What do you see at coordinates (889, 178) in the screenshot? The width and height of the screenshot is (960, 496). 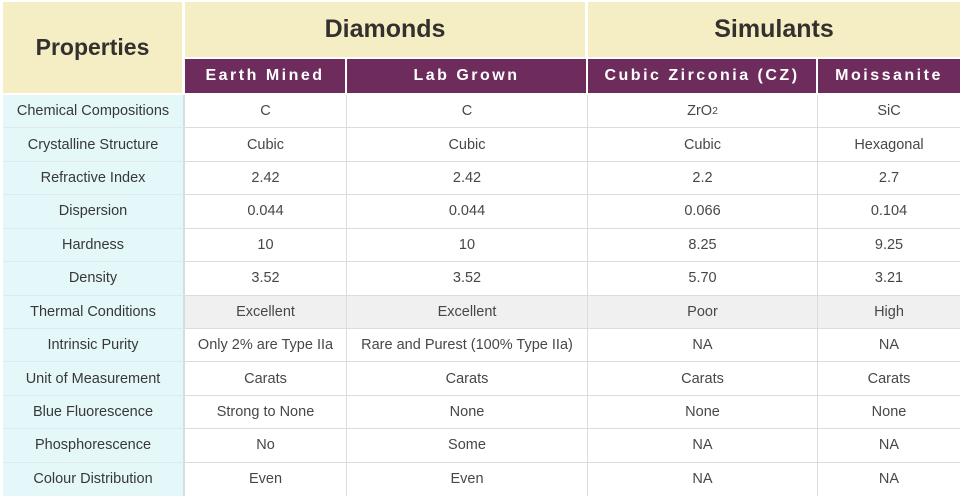 I see `cell-refractive-moissanite: 2.7` at bounding box center [889, 178].